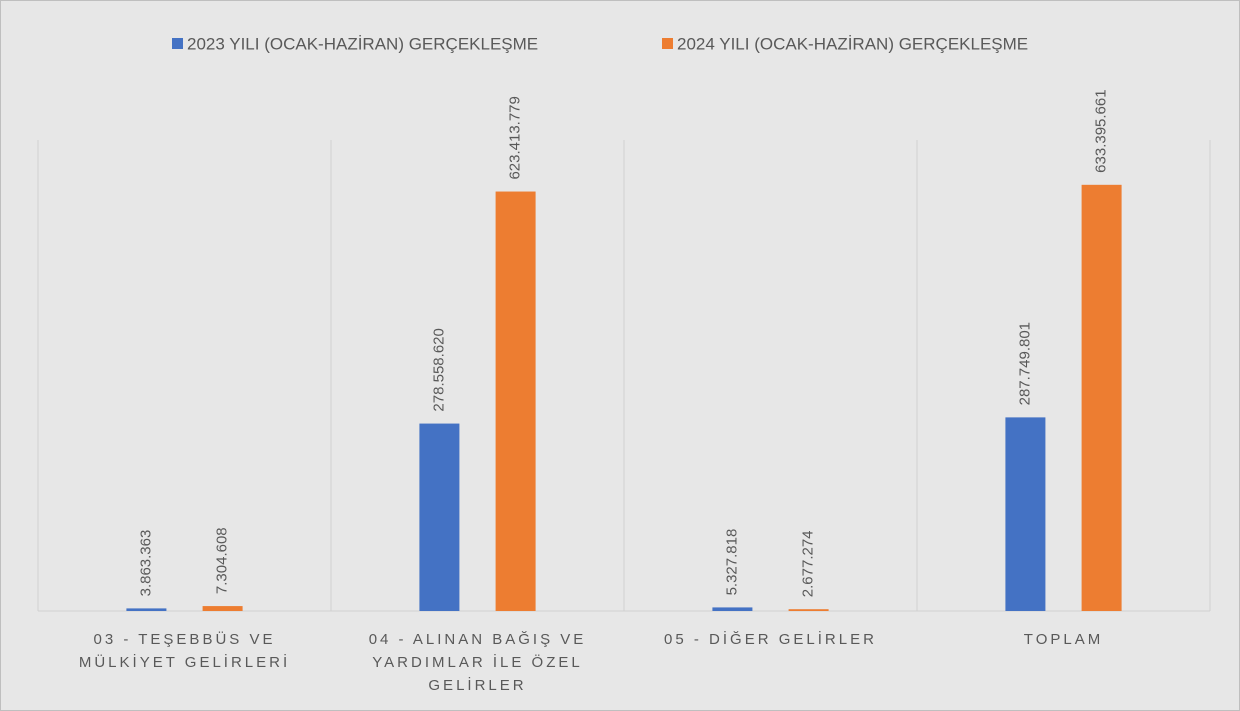 This screenshot has height=711, width=1240. I want to click on legend-label: 2024 YILI (OCAK-HAZİRAN) GERÇEKLEŞME, so click(852, 43).